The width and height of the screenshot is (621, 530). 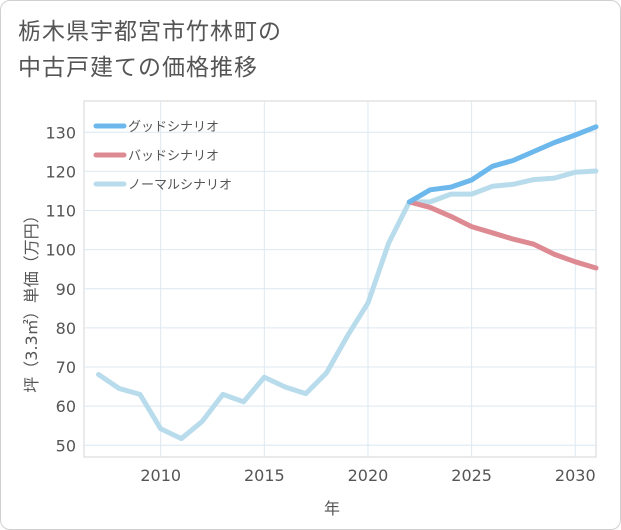 I want to click on x-tick-label: 2015, so click(x=264, y=475).